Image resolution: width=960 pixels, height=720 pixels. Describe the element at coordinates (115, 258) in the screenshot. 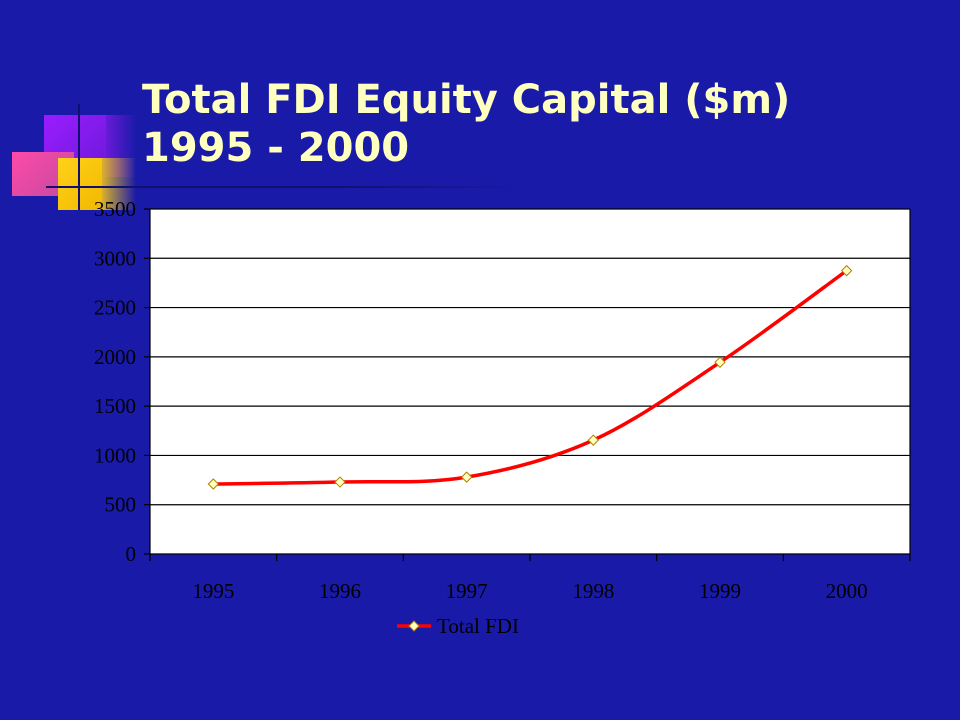

I see `y-tick-label: 3000` at that location.